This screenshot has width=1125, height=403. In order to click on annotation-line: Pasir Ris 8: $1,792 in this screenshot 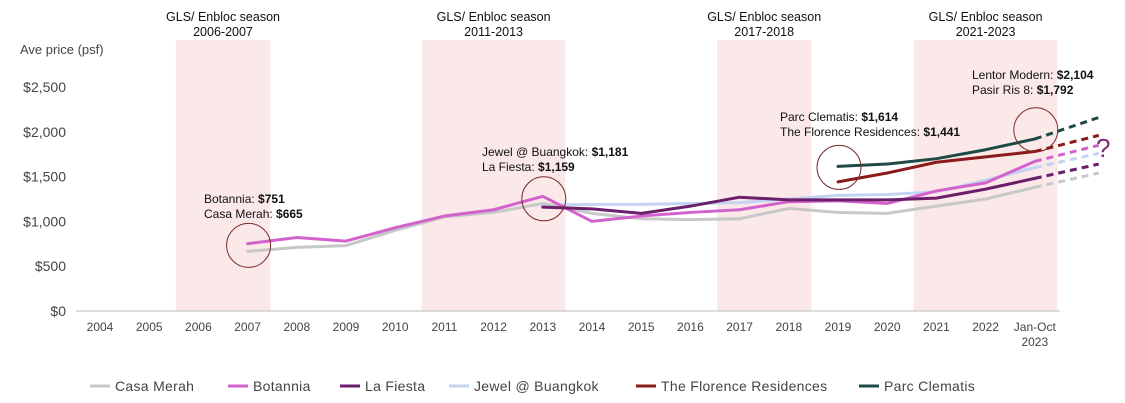, I will do `click(1023, 90)`.